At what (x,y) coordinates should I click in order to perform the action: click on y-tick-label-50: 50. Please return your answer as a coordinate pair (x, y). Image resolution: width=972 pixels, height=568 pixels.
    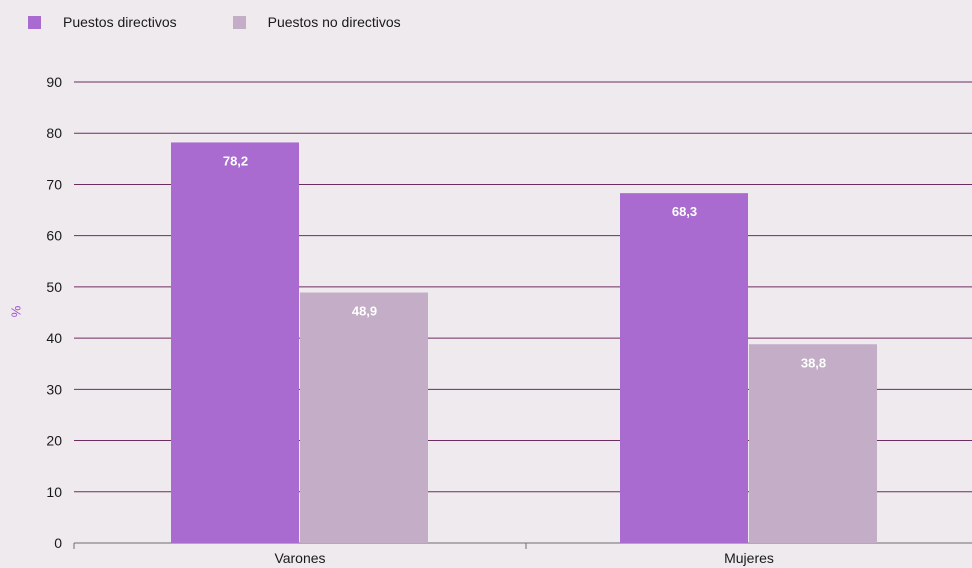
    Looking at the image, I should click on (54, 287).